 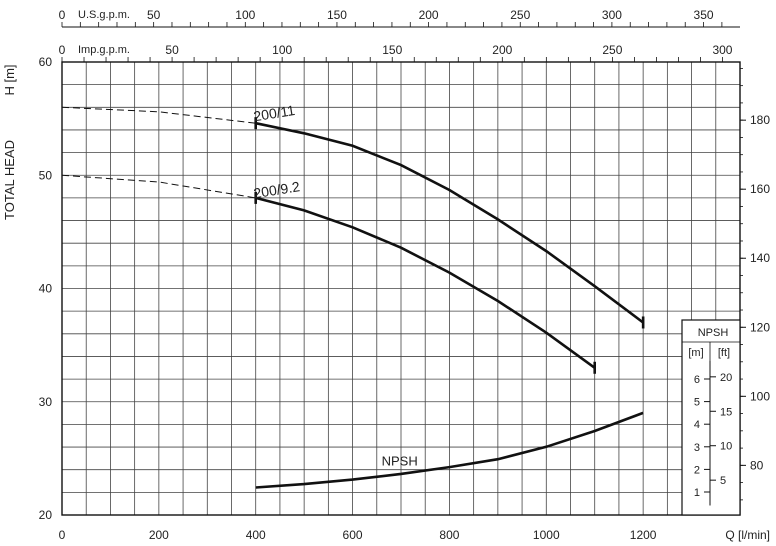 I want to click on curve-label-200-11: 200/11, so click(x=274, y=113).